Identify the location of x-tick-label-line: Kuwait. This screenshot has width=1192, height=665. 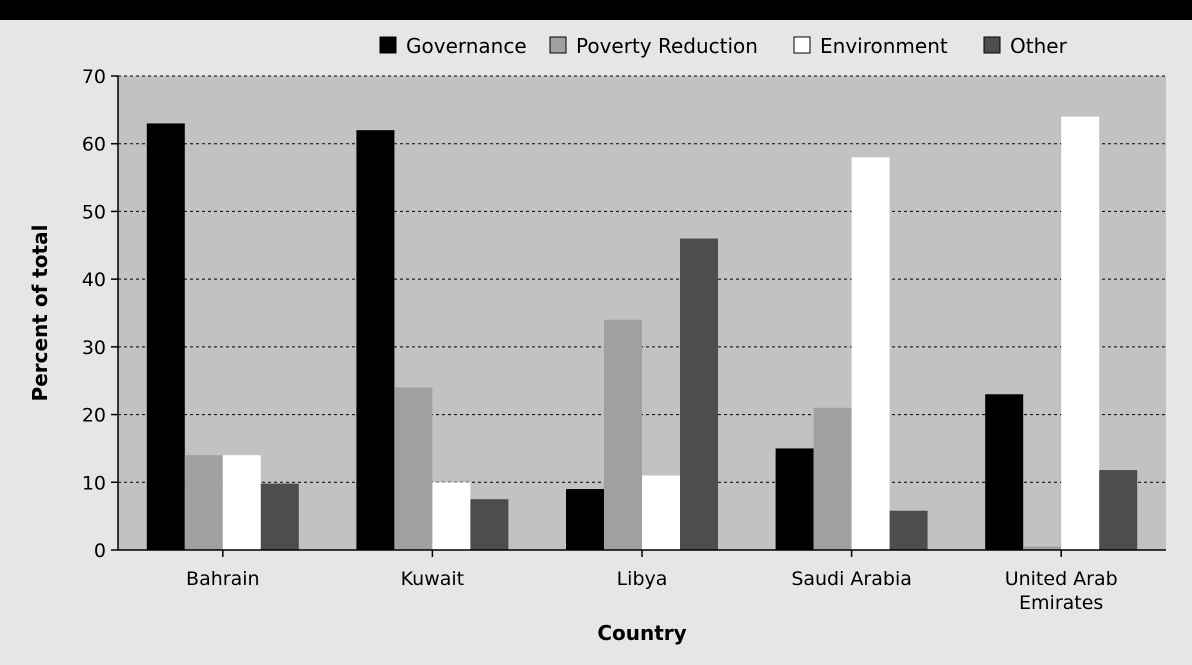
(432, 579).